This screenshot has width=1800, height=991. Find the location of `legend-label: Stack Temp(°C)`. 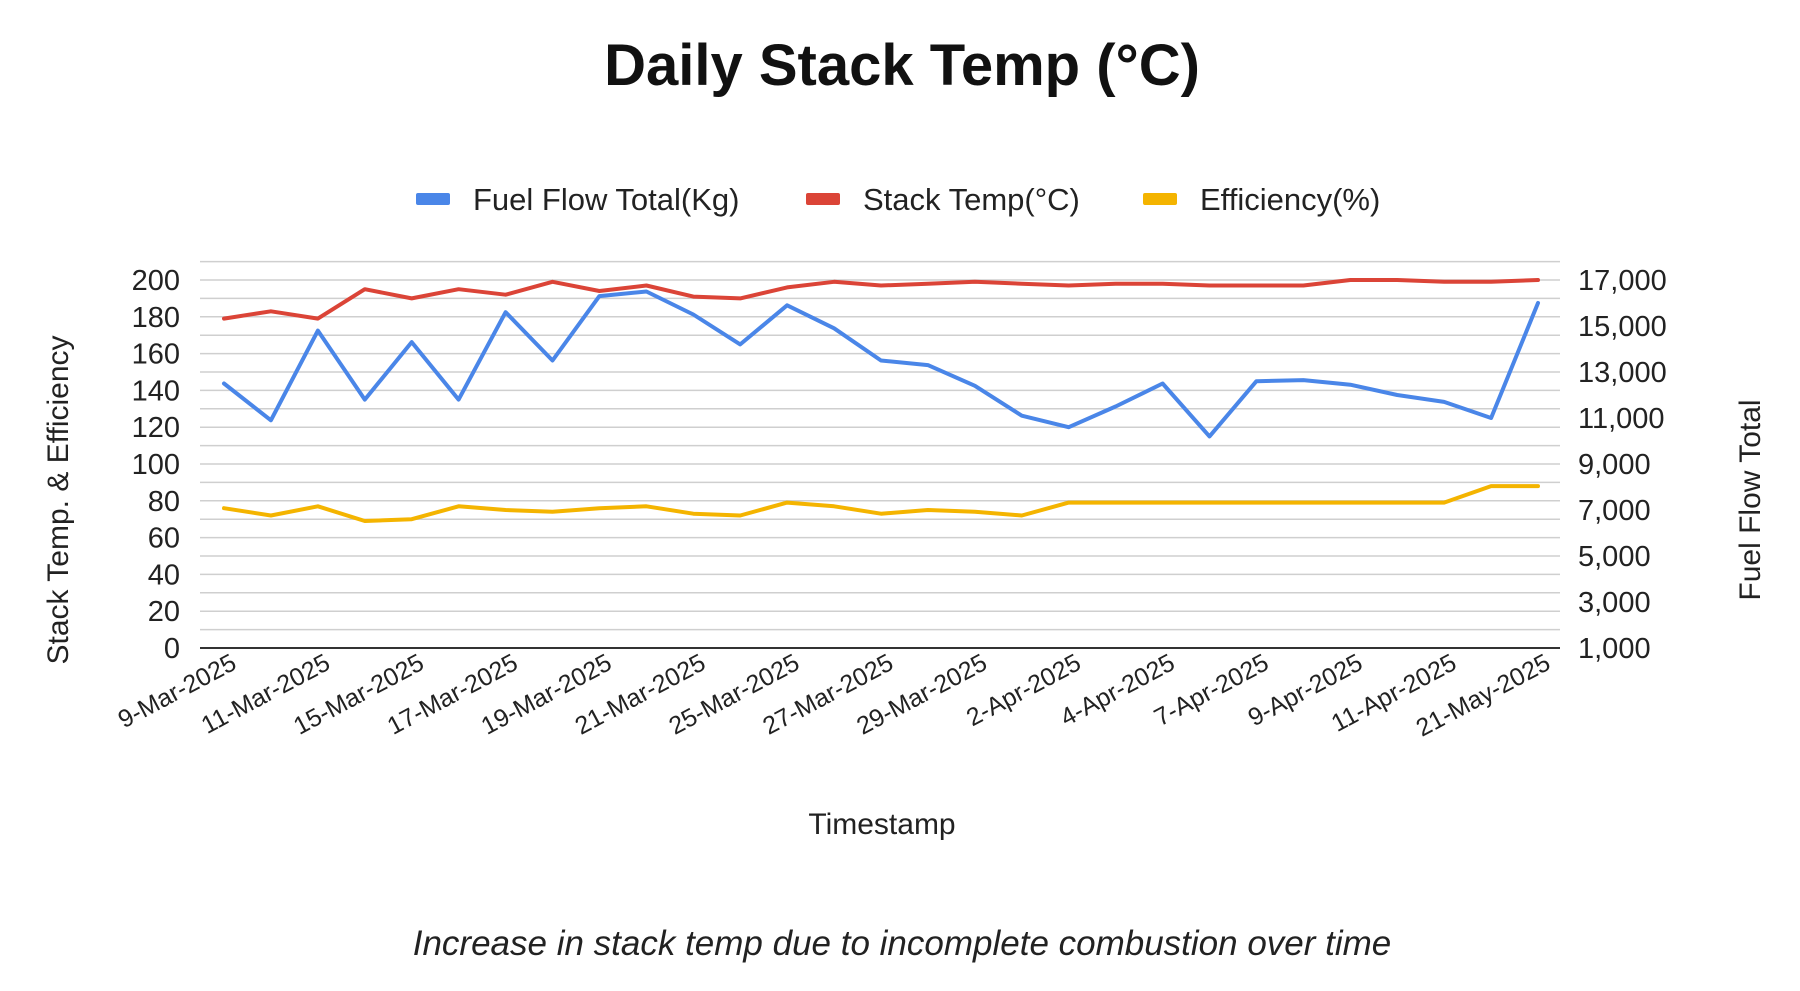

legend-label: Stack Temp(°C) is located at coordinates (971, 199).